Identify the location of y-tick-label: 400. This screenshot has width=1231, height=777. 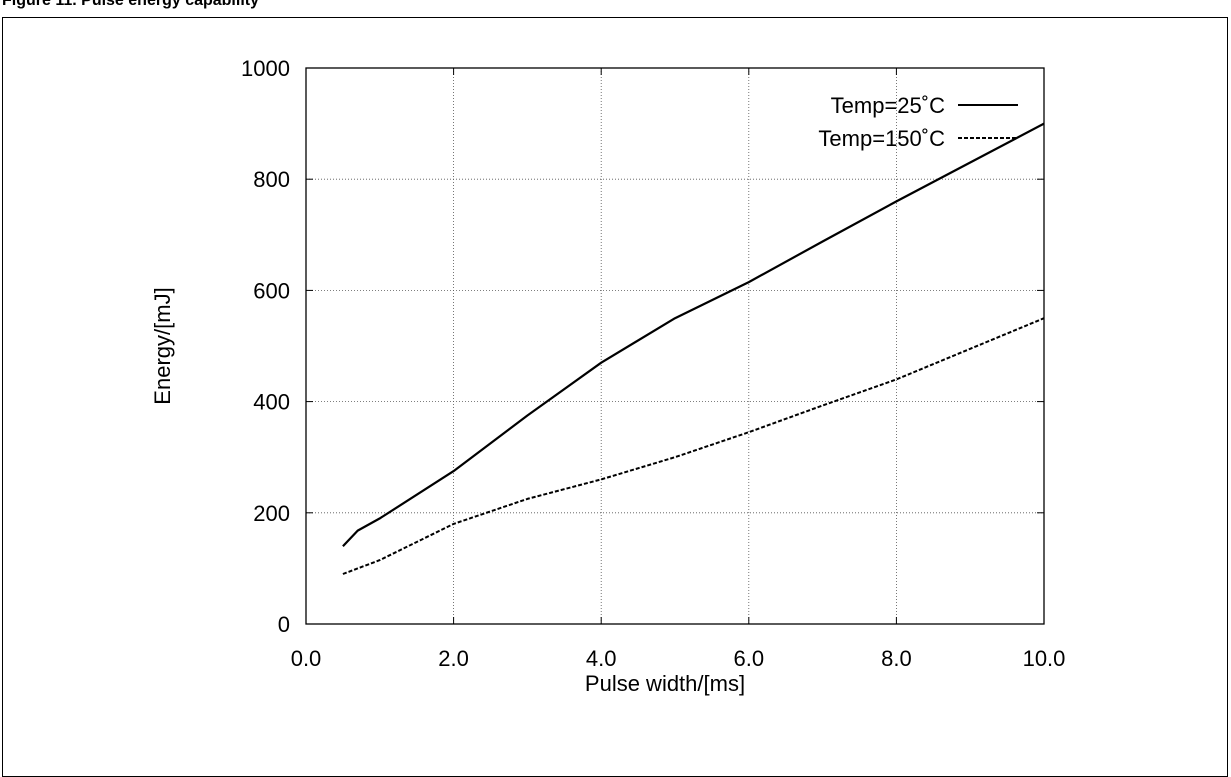
(271, 402).